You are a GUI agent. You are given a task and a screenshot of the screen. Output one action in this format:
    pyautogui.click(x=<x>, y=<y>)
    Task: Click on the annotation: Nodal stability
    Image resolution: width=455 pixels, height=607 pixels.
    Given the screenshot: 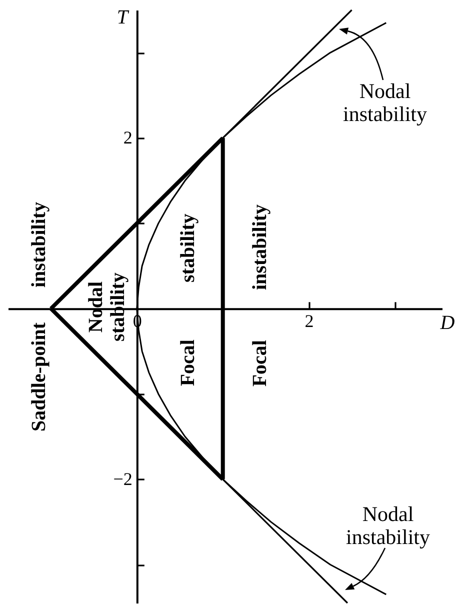 What is the action you would take?
    pyautogui.click(x=107, y=307)
    